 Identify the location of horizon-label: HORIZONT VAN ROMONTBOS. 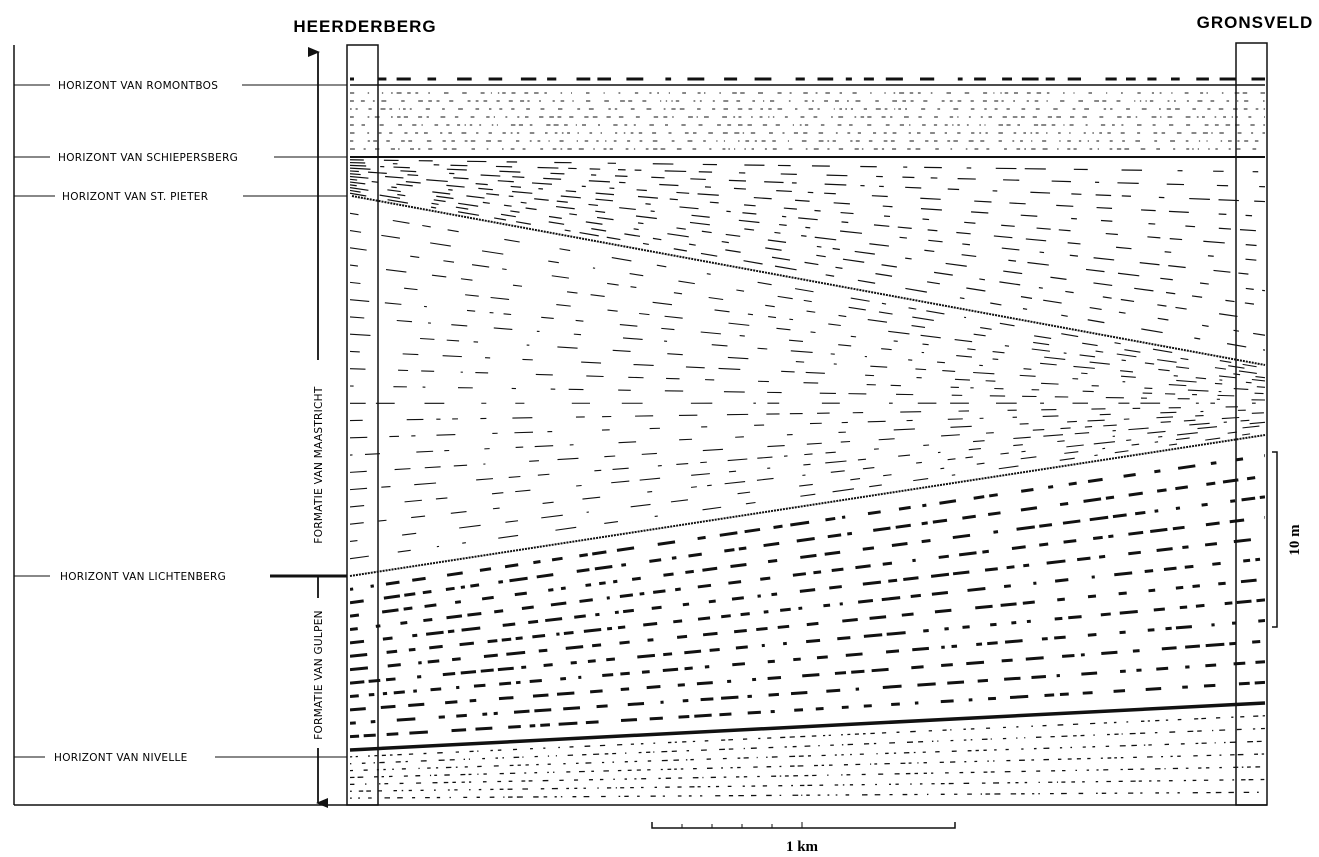
(138, 86).